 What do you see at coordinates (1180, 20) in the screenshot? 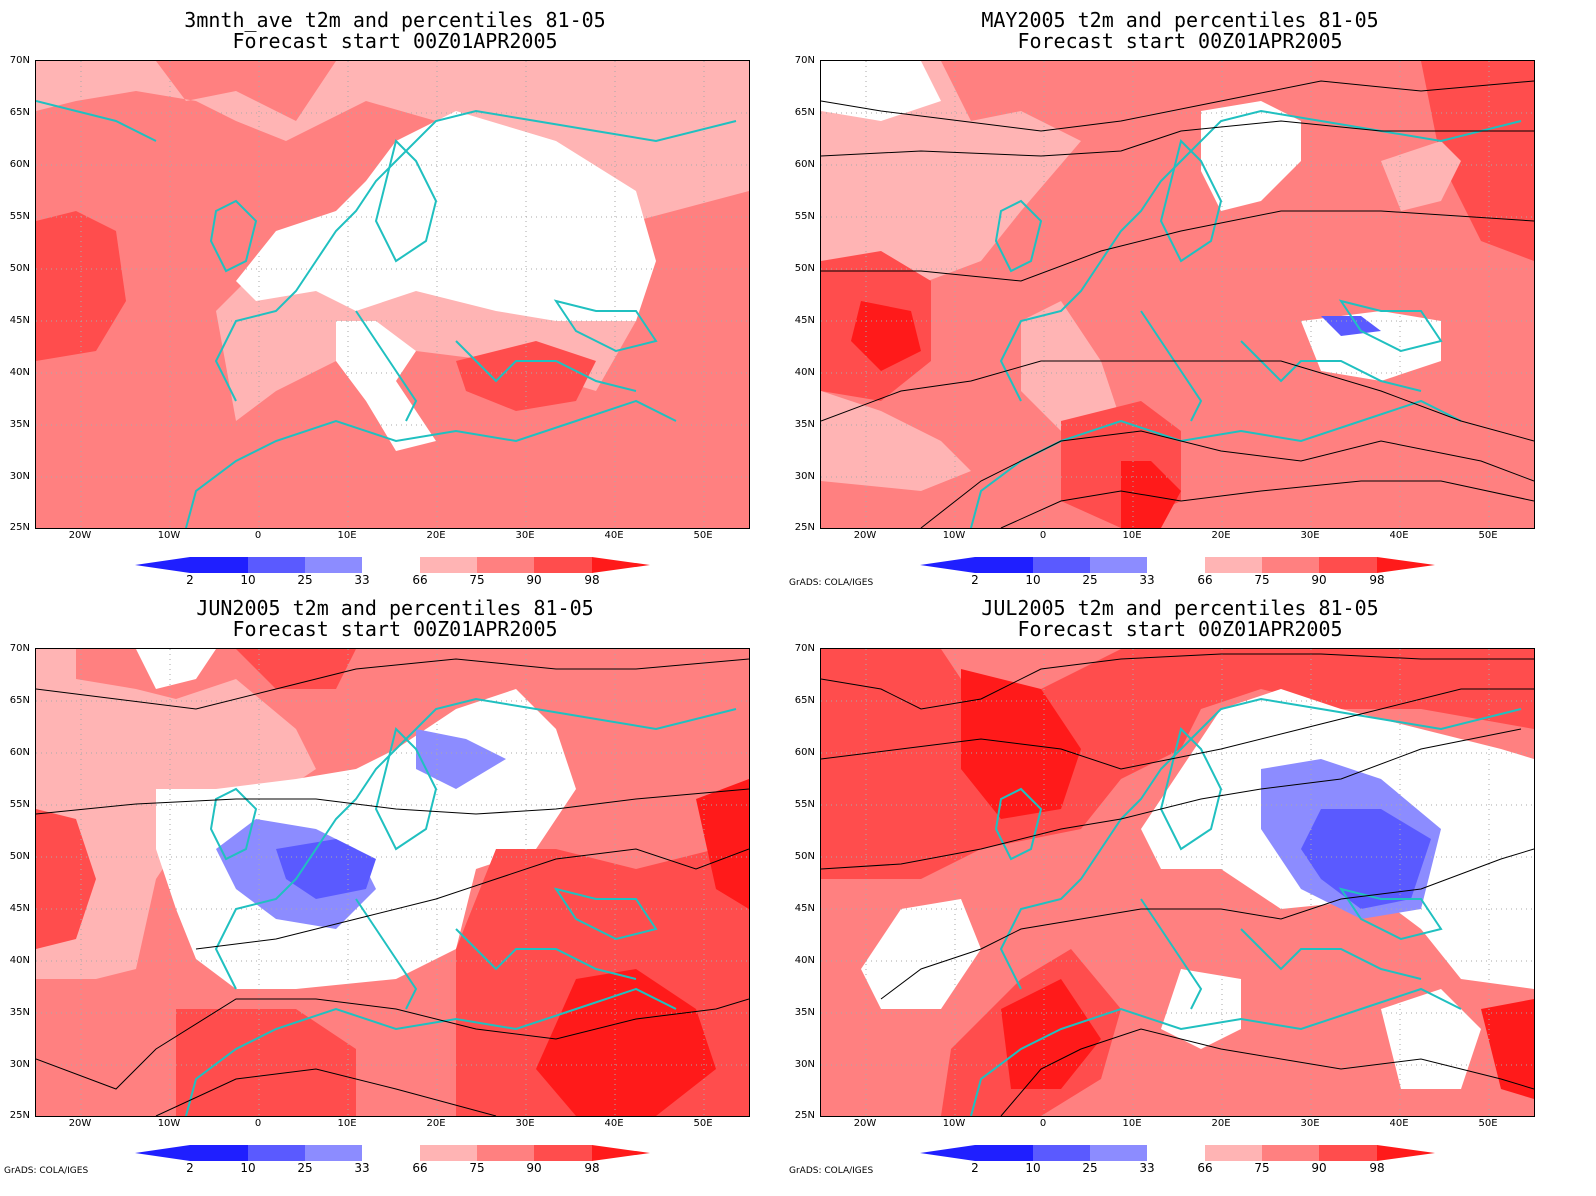
I see `panel-title-line1: MAY2005 t2m and percentiles 81-05` at bounding box center [1180, 20].